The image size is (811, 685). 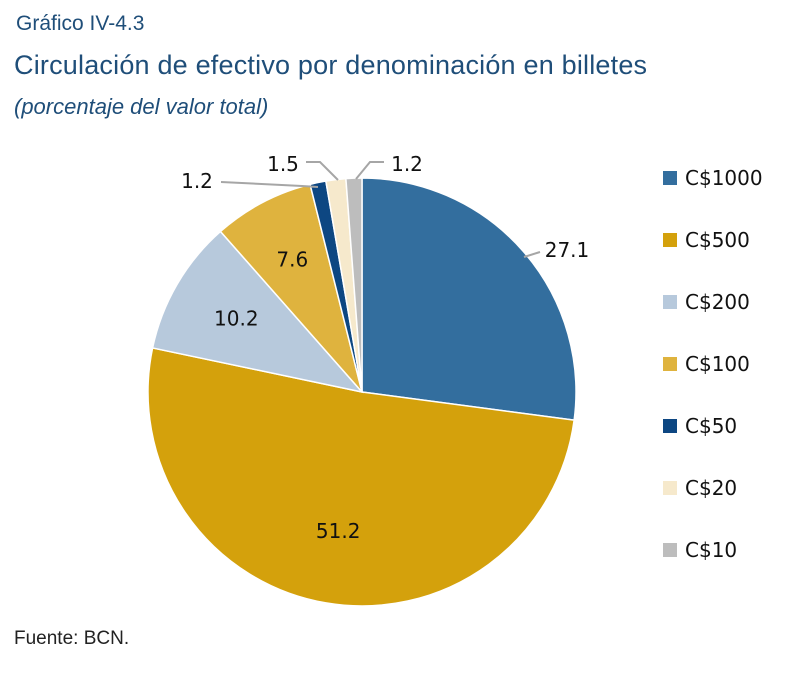 I want to click on data-label-c1000: 27.1, so click(x=567, y=250).